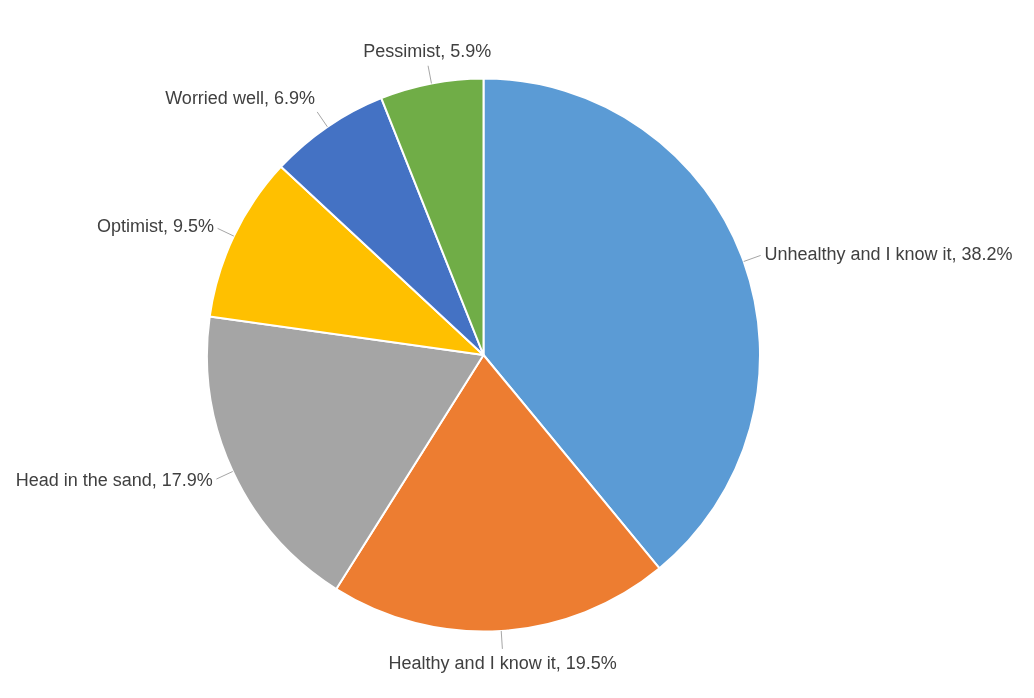 The width and height of the screenshot is (1034, 698). I want to click on slice-label: Optimist, 9.5%, so click(155, 226).